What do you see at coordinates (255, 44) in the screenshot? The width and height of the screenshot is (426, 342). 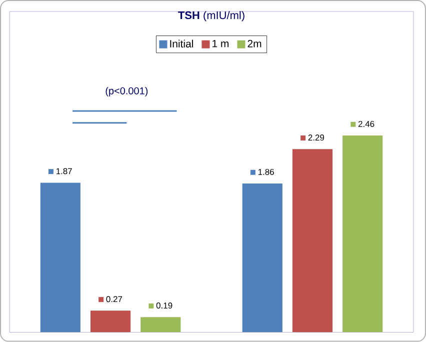 I see `legend-label: 2m` at bounding box center [255, 44].